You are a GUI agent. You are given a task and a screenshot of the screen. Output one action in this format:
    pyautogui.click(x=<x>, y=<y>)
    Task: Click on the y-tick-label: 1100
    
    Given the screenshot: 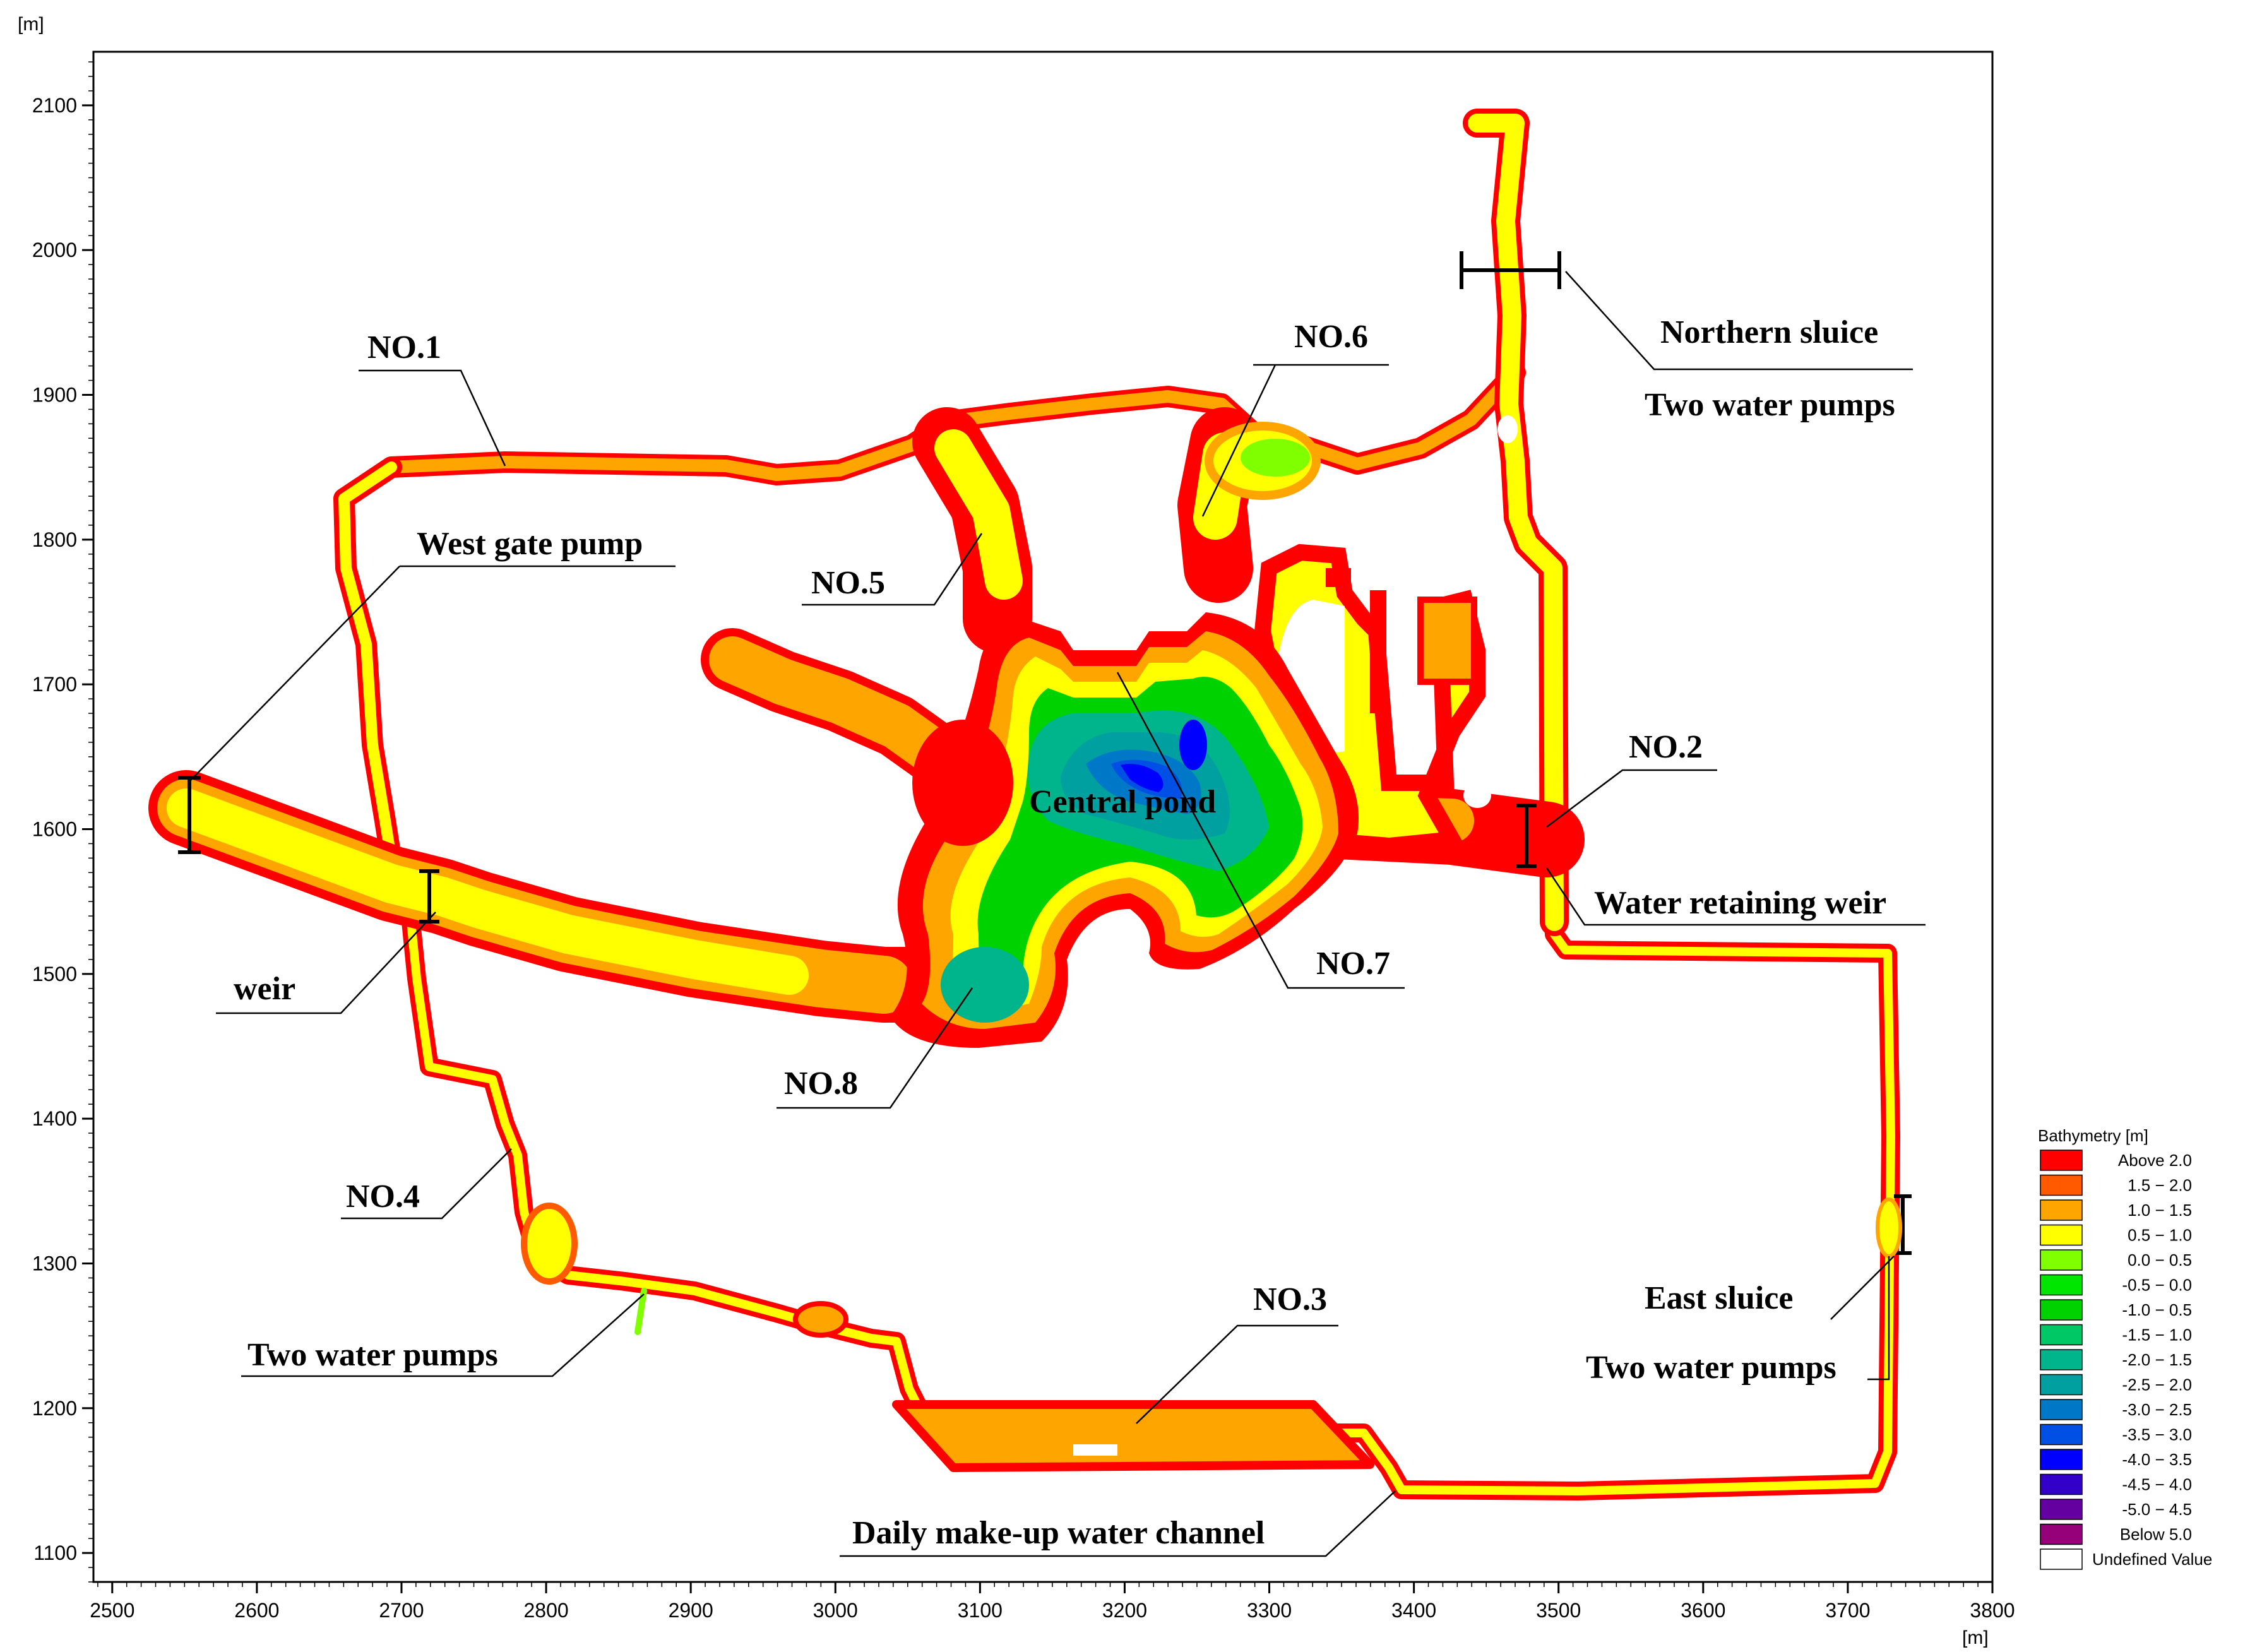 What is the action you would take?
    pyautogui.click(x=55, y=1553)
    